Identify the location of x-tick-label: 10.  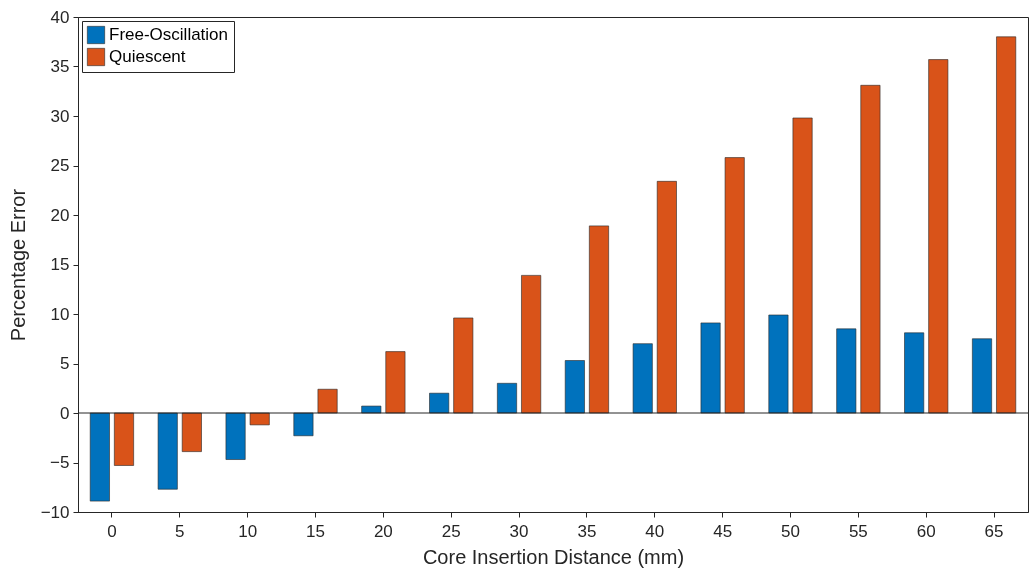
(248, 531).